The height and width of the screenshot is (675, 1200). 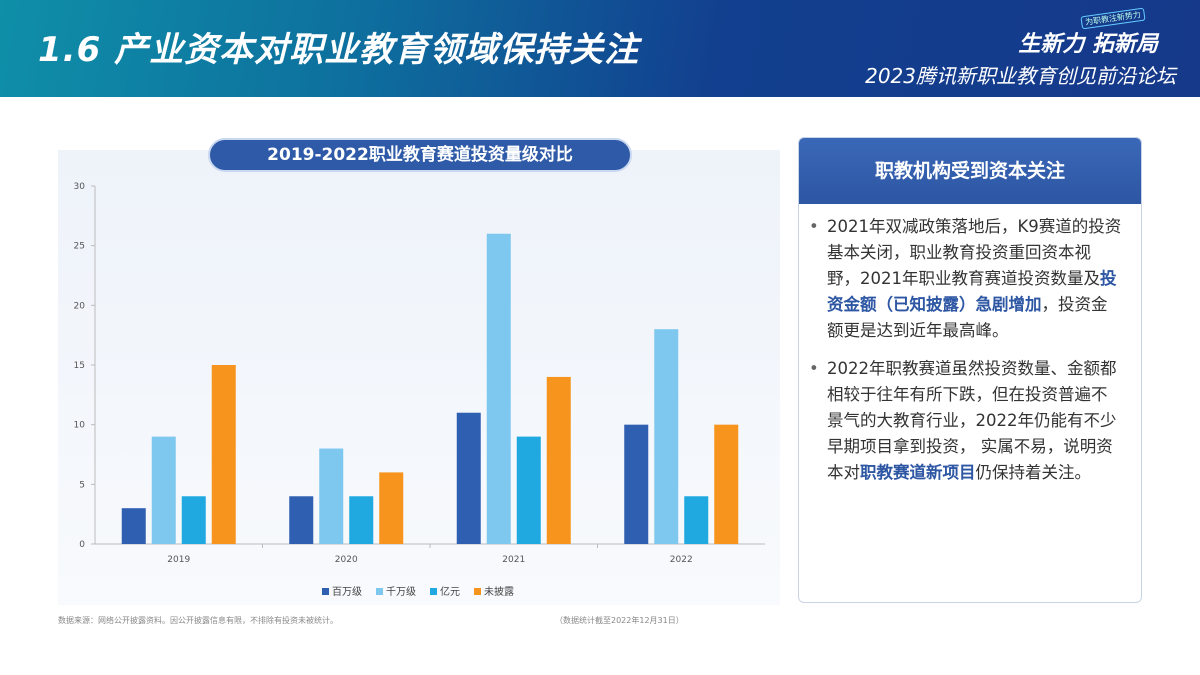 What do you see at coordinates (80, 426) in the screenshot?
I see `y-tick-label: 10` at bounding box center [80, 426].